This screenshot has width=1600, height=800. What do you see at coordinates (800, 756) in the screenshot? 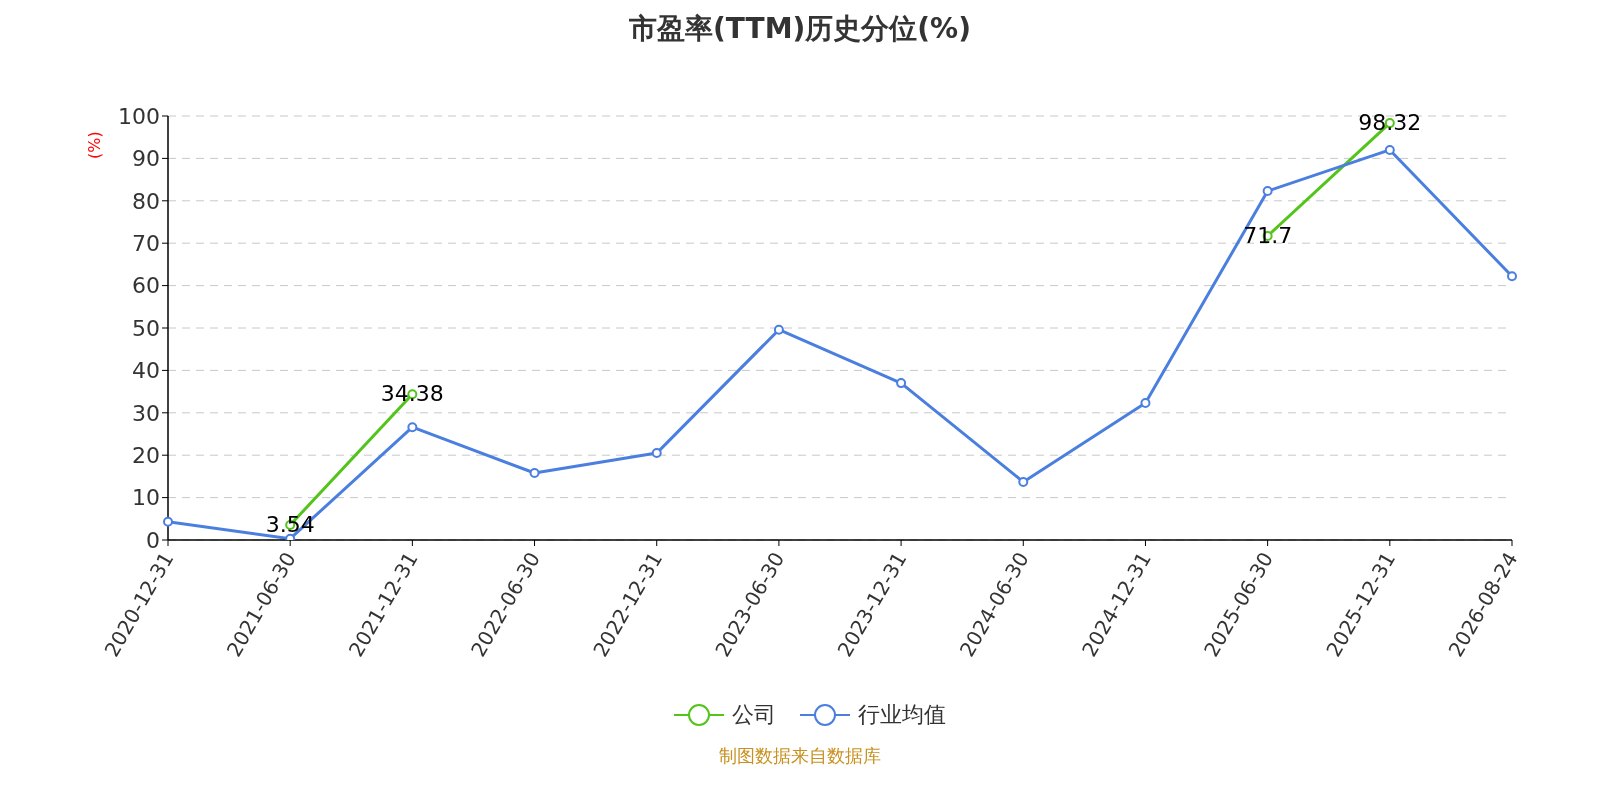
I see `text: 制图数据来自数据库` at bounding box center [800, 756].